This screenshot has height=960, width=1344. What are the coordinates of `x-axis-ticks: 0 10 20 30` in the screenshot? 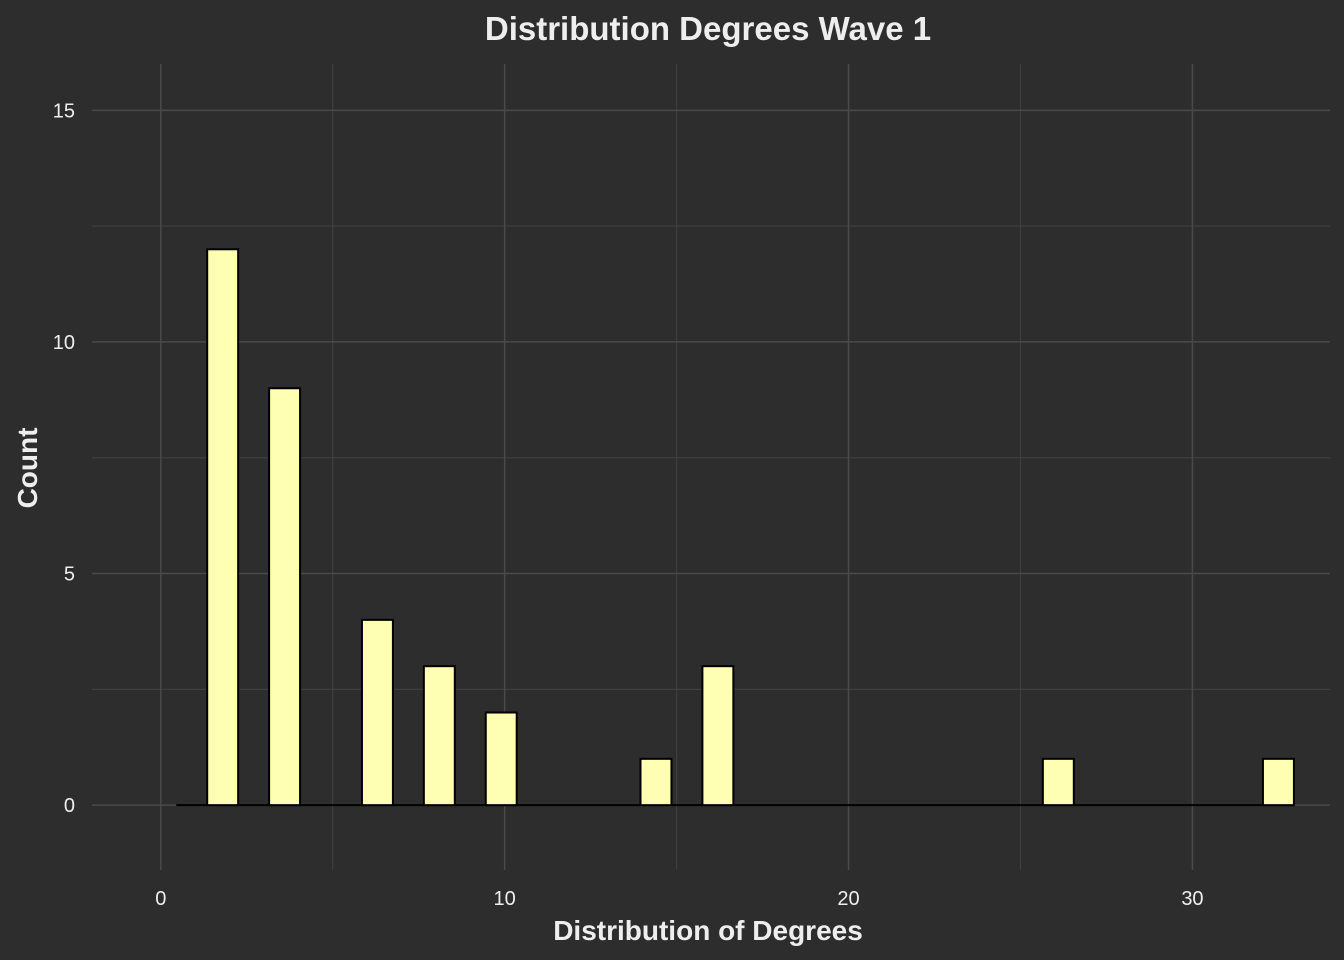 It's located at (679, 899).